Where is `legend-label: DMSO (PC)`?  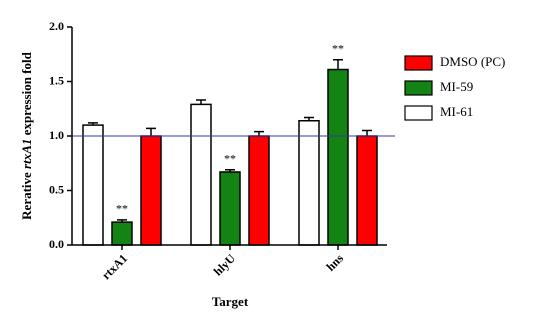
legend-label: DMSO (PC) is located at coordinates (472, 61).